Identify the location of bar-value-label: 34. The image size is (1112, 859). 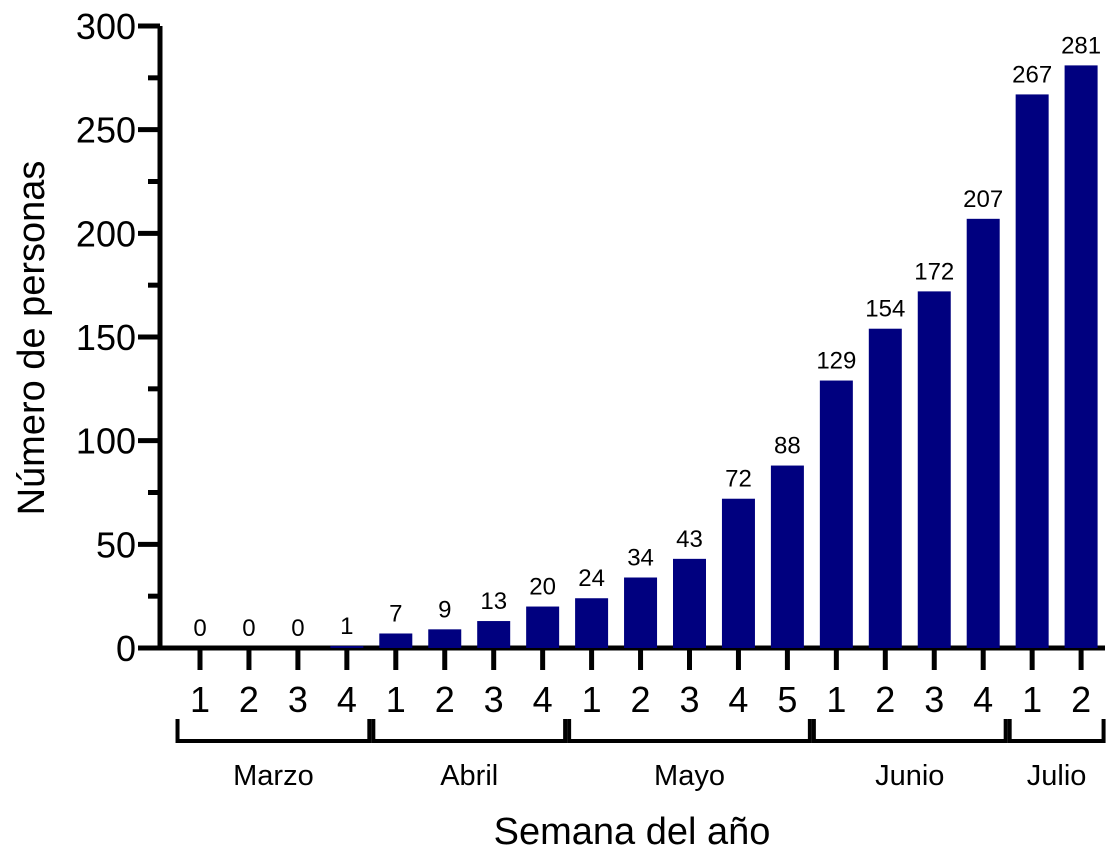
(640, 558).